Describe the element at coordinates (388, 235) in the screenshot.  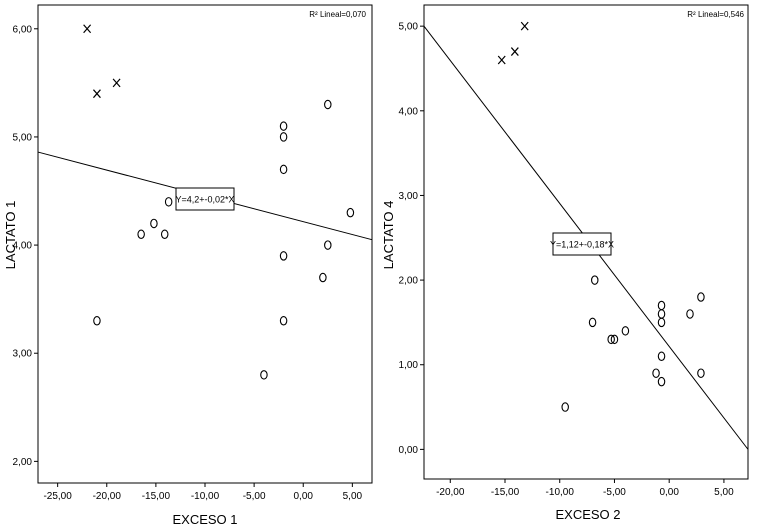
I see `y-axis-title-2: LACTATO 4` at that location.